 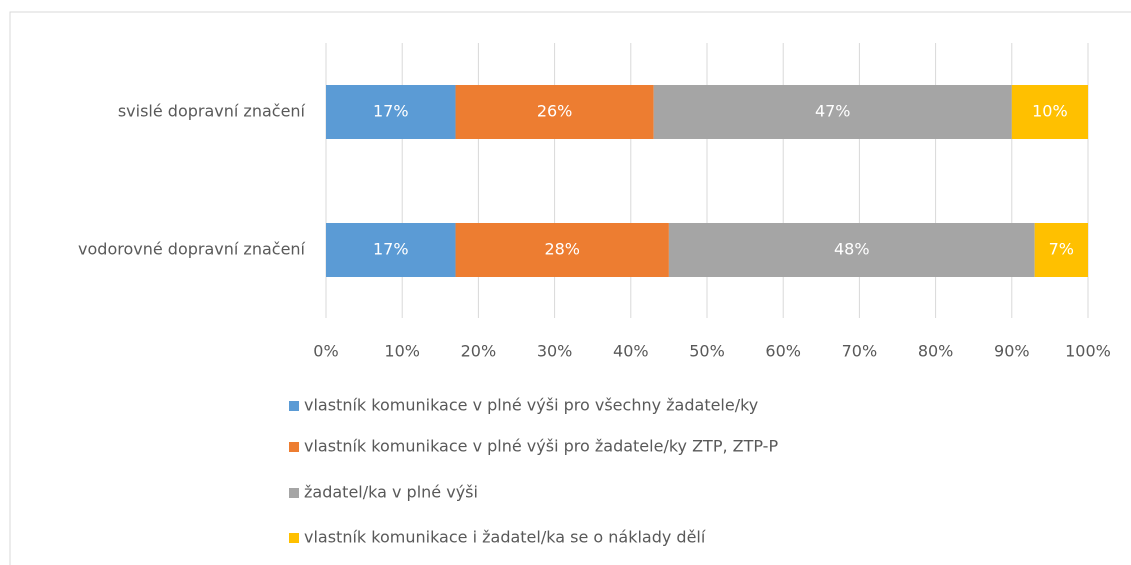 I want to click on y-tick-label: svislé dopravní značení, so click(x=212, y=111).